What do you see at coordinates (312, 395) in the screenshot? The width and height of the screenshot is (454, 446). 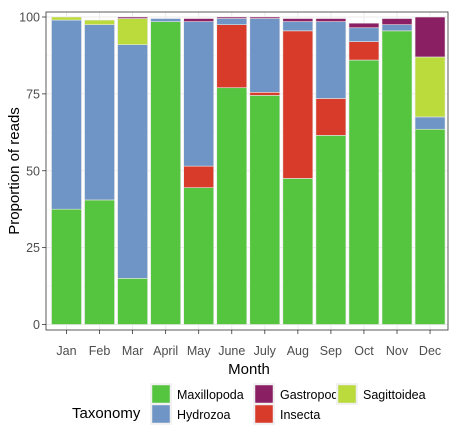 I see `legend-label-gastropoda: Gastropoda` at bounding box center [312, 395].